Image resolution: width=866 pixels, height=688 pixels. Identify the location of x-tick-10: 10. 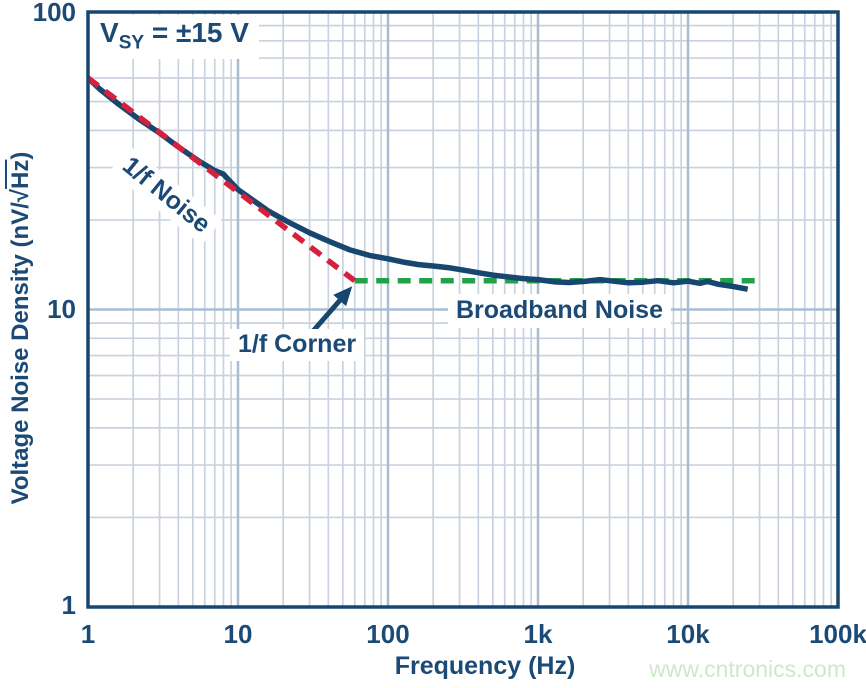
(238, 634).